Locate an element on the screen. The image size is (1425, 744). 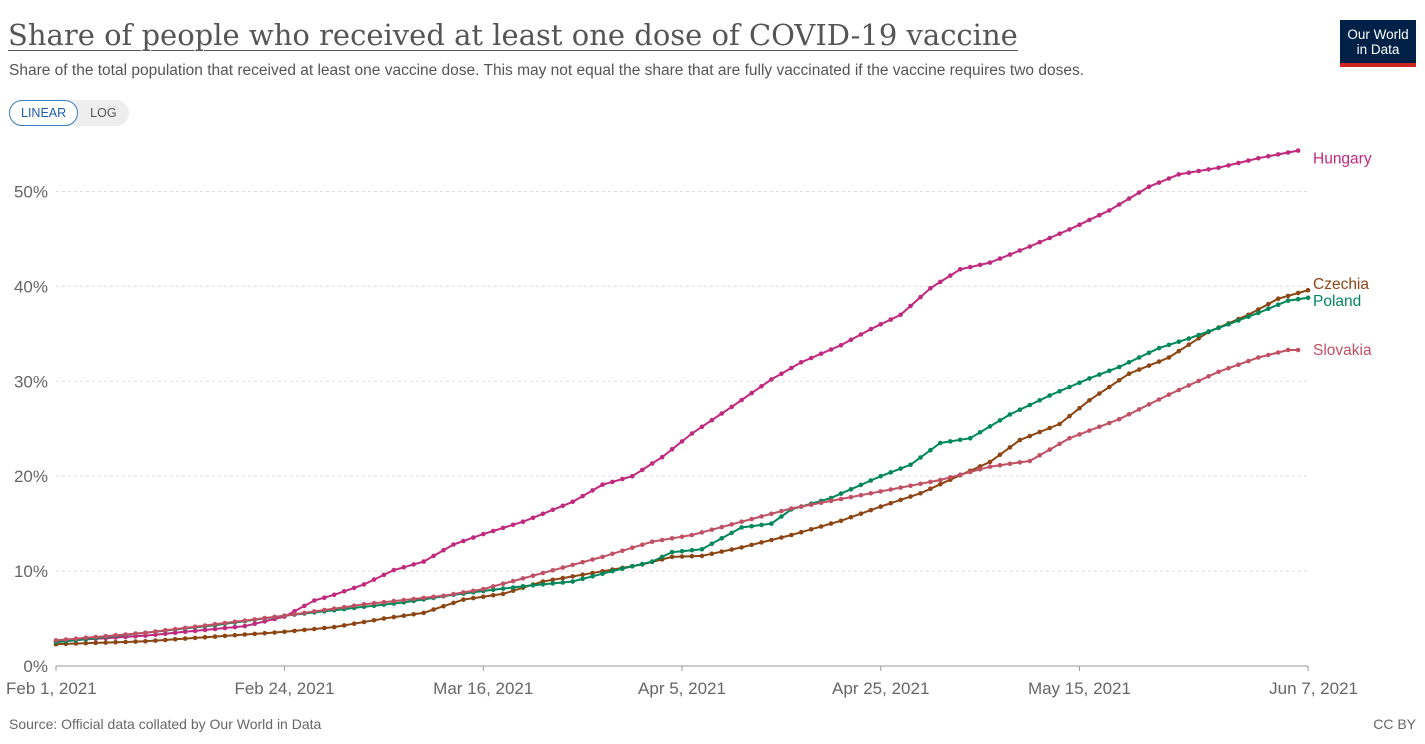
y-tick-label: 30% is located at coordinates (31, 381).